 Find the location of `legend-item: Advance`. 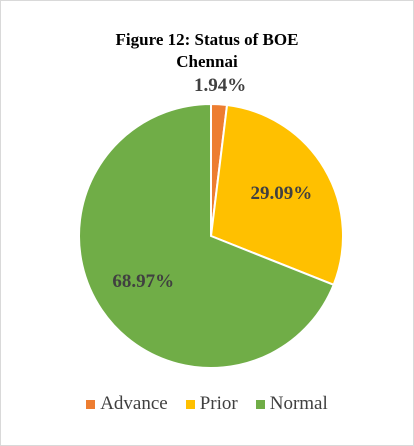

legend-item: Advance is located at coordinates (127, 404).